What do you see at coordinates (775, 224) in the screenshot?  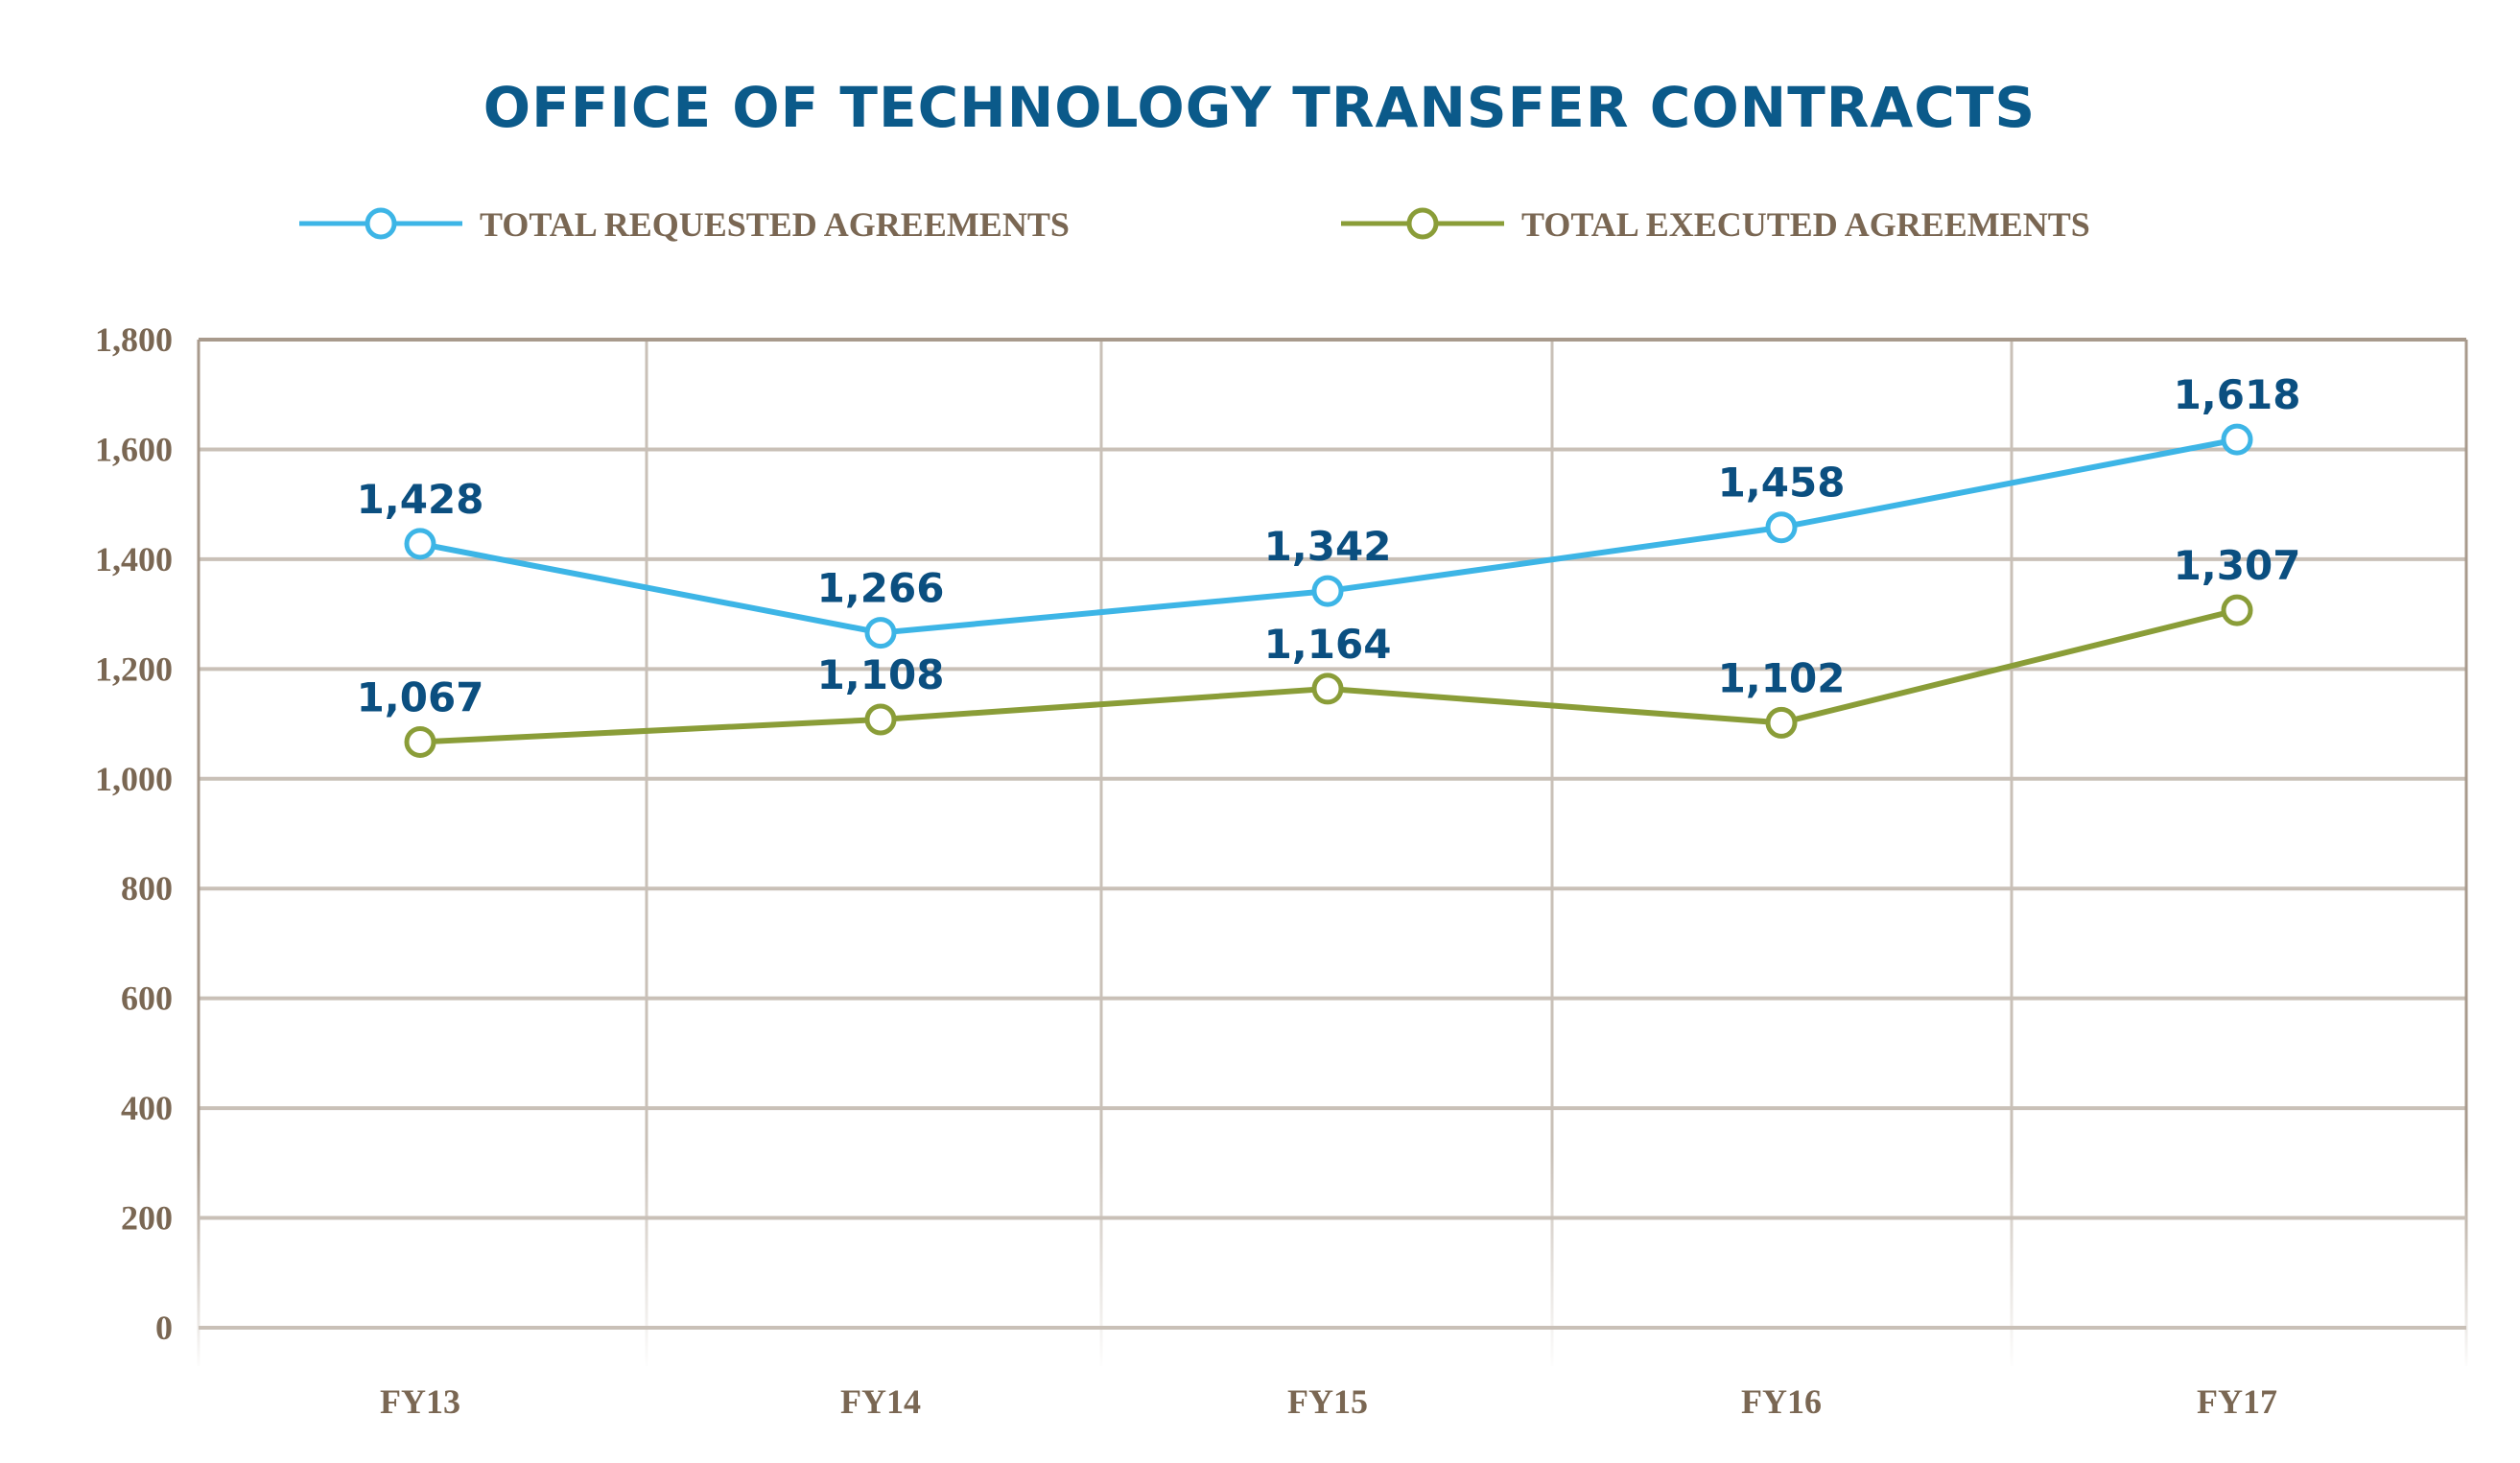 I see `legend-label: TOTAL REQUESTED AGREEMENTS` at bounding box center [775, 224].